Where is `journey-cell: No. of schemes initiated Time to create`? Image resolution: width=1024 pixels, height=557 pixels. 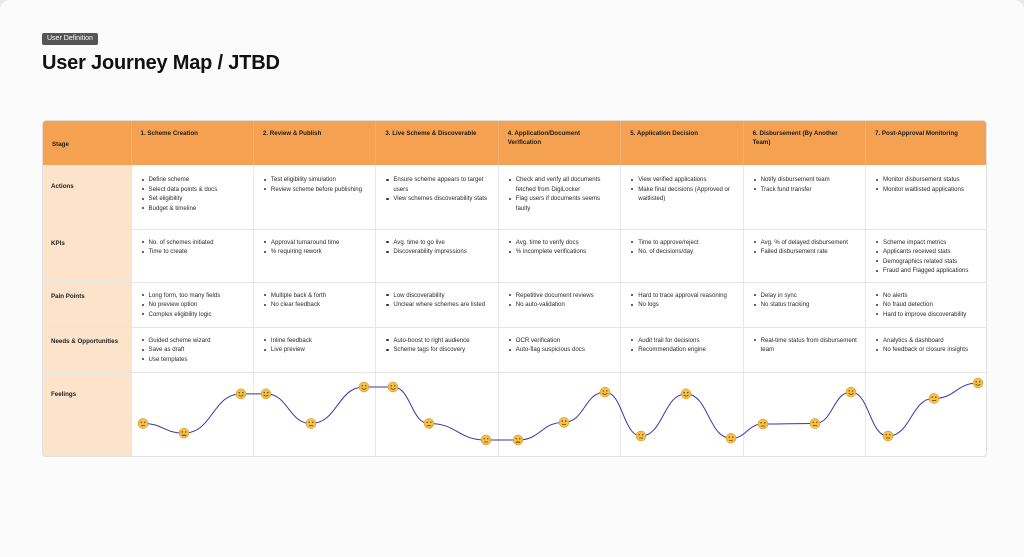 journey-cell: No. of schemes initiated Time to create is located at coordinates (192, 256).